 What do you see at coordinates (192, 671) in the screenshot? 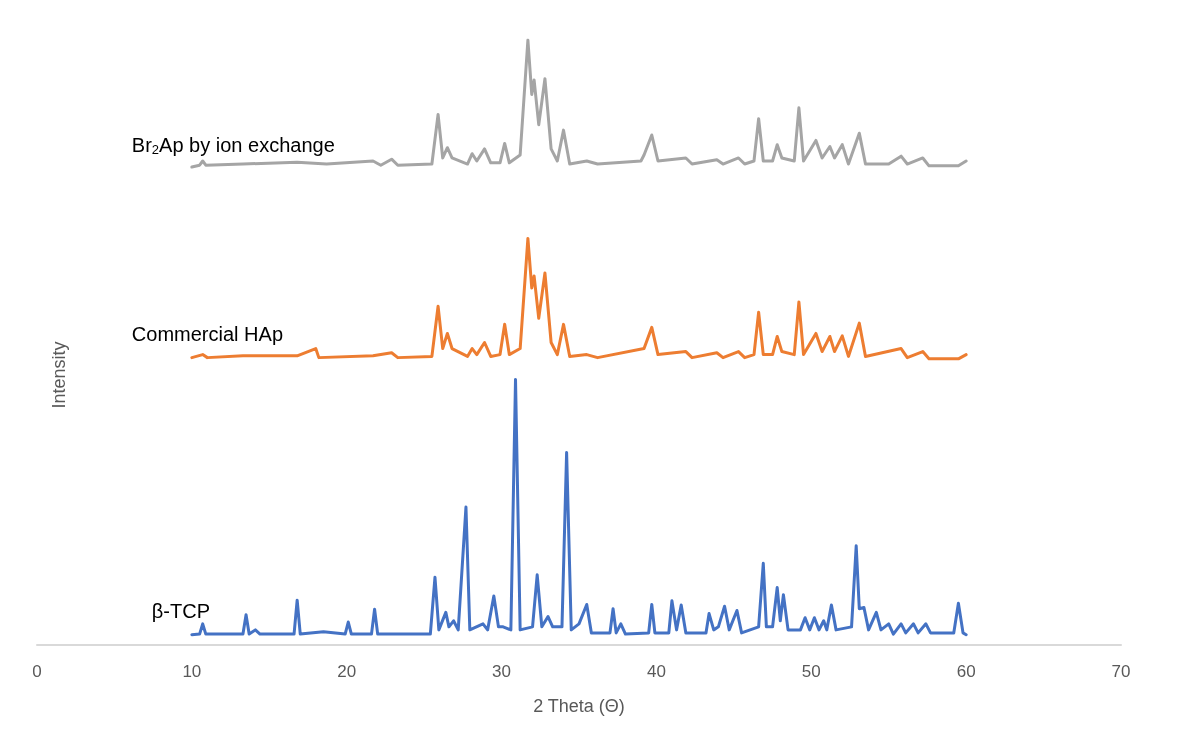
I see `x-tick-label: 10` at bounding box center [192, 671].